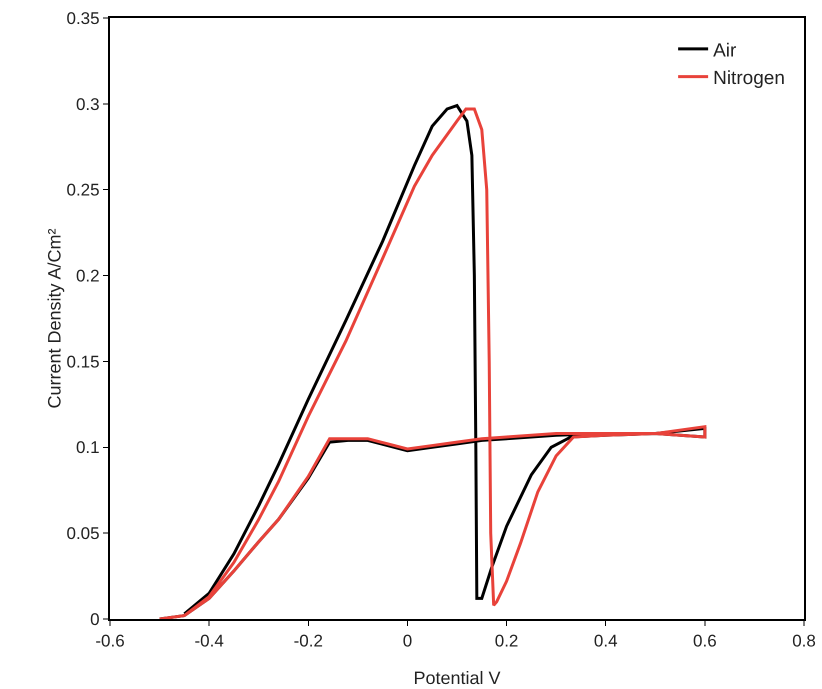 This screenshot has width=822, height=689. Describe the element at coordinates (209, 640) in the screenshot. I see `x-tick-label: -0.4` at that location.